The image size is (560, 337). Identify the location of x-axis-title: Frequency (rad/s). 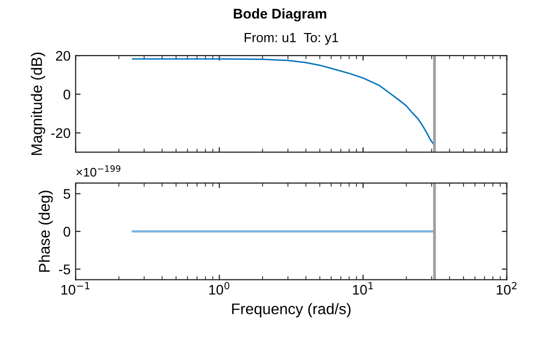
(291, 310).